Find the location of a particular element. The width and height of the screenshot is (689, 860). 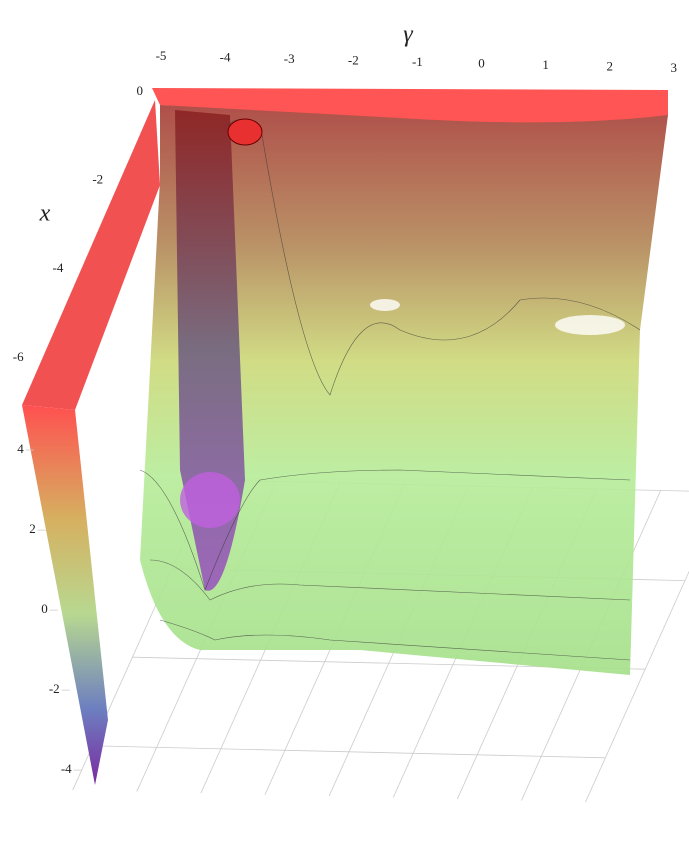

surface-top-band is located at coordinates (410, 105).